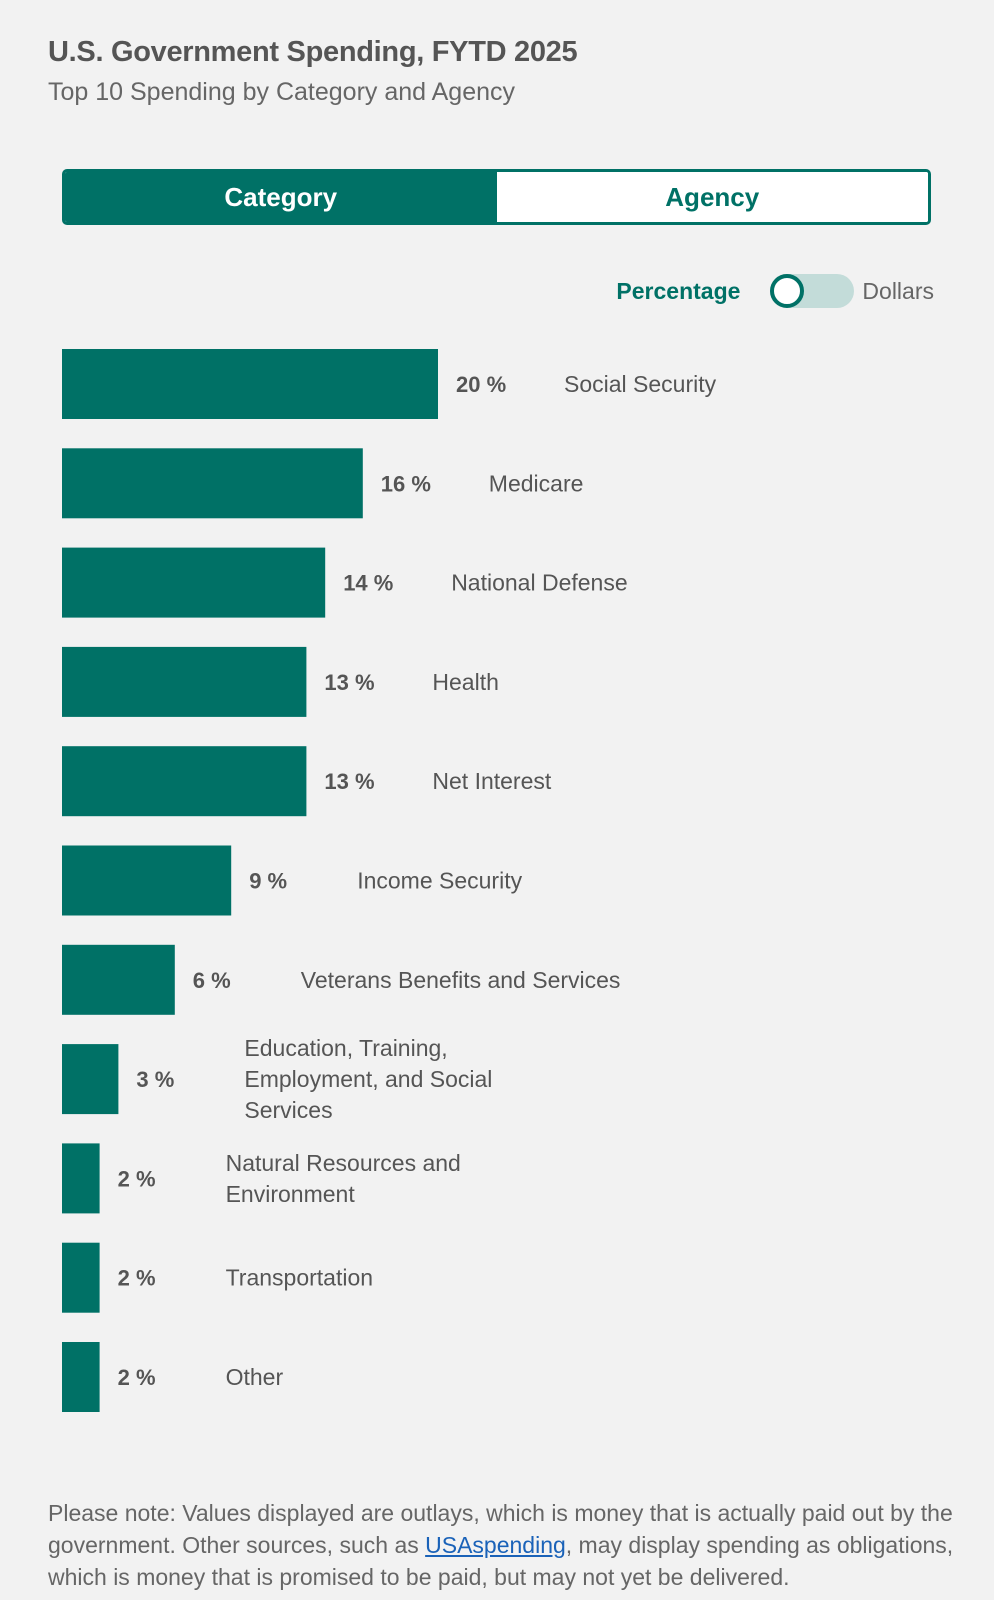 This screenshot has width=994, height=1600. What do you see at coordinates (288, 1110) in the screenshot?
I see `category-label-line: Services` at bounding box center [288, 1110].